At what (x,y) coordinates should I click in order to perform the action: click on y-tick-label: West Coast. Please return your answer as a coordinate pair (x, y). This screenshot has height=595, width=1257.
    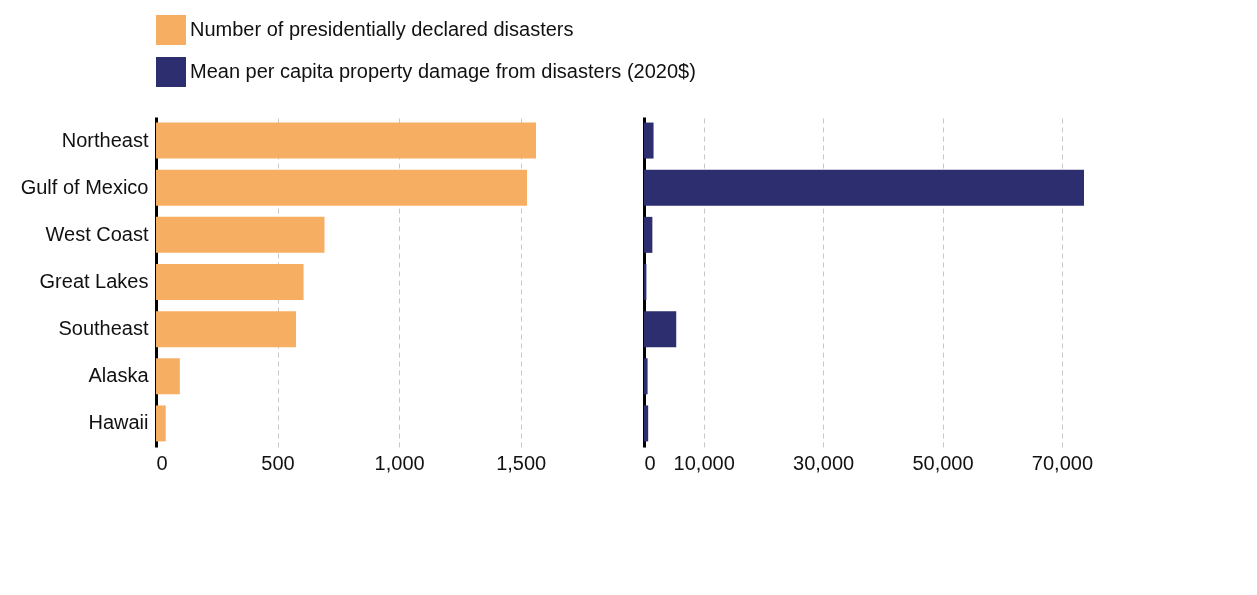
    Looking at the image, I should click on (97, 233).